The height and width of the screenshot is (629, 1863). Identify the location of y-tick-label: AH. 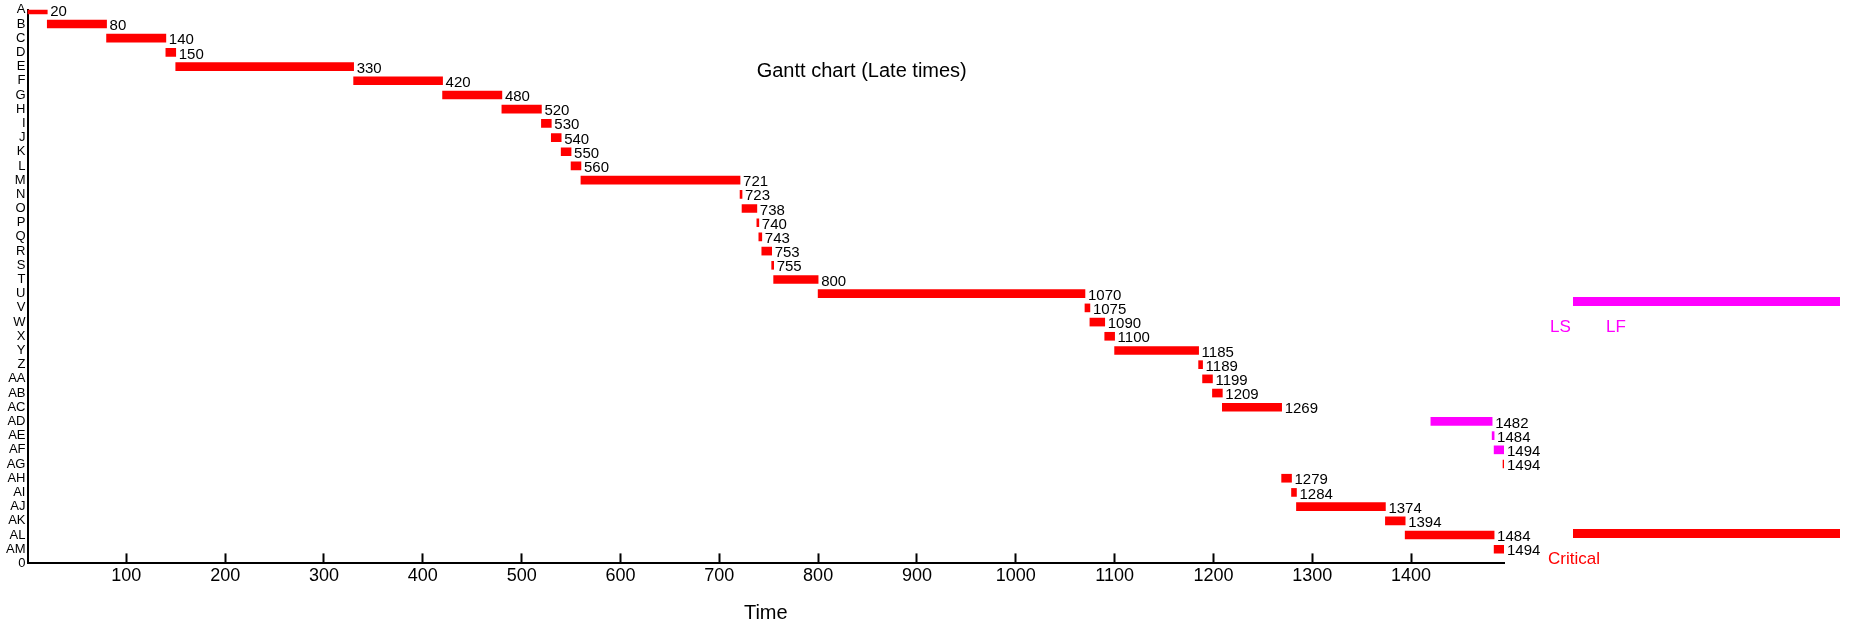
(16, 477).